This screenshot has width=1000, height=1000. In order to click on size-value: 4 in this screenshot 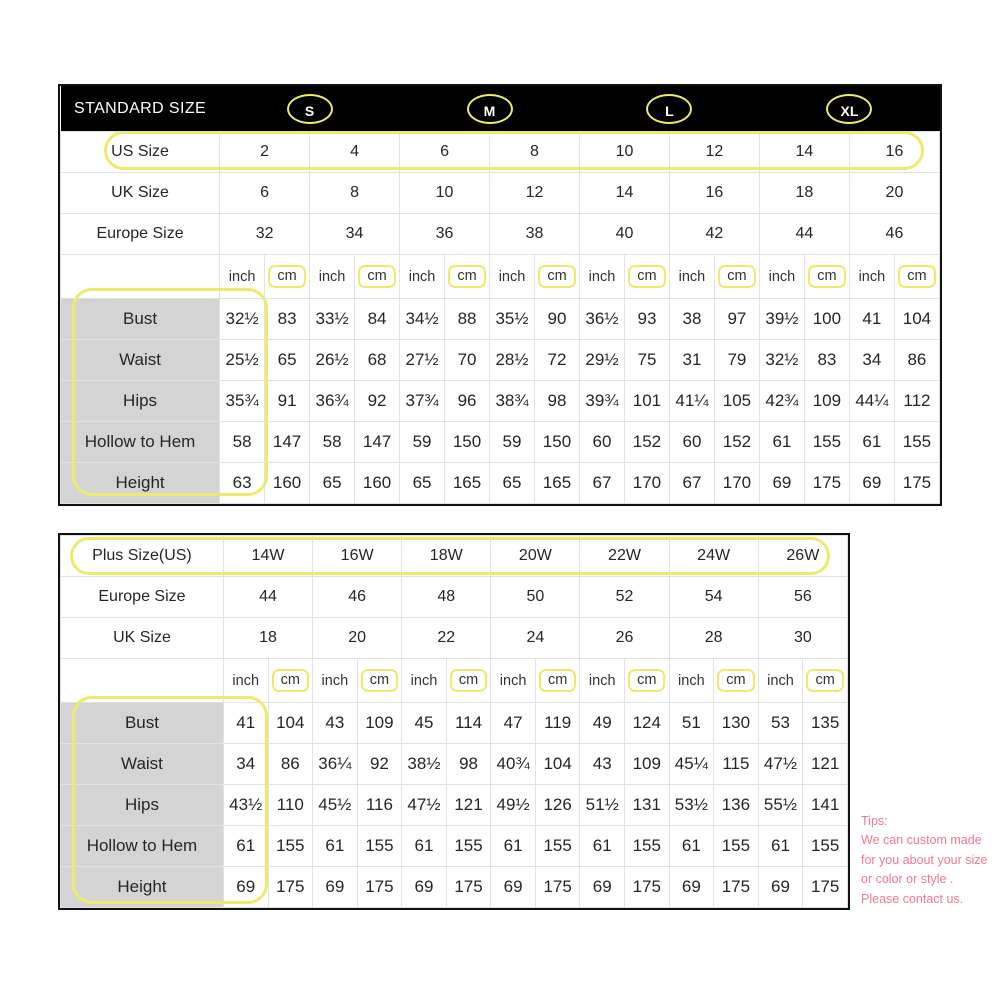, I will do `click(355, 152)`.